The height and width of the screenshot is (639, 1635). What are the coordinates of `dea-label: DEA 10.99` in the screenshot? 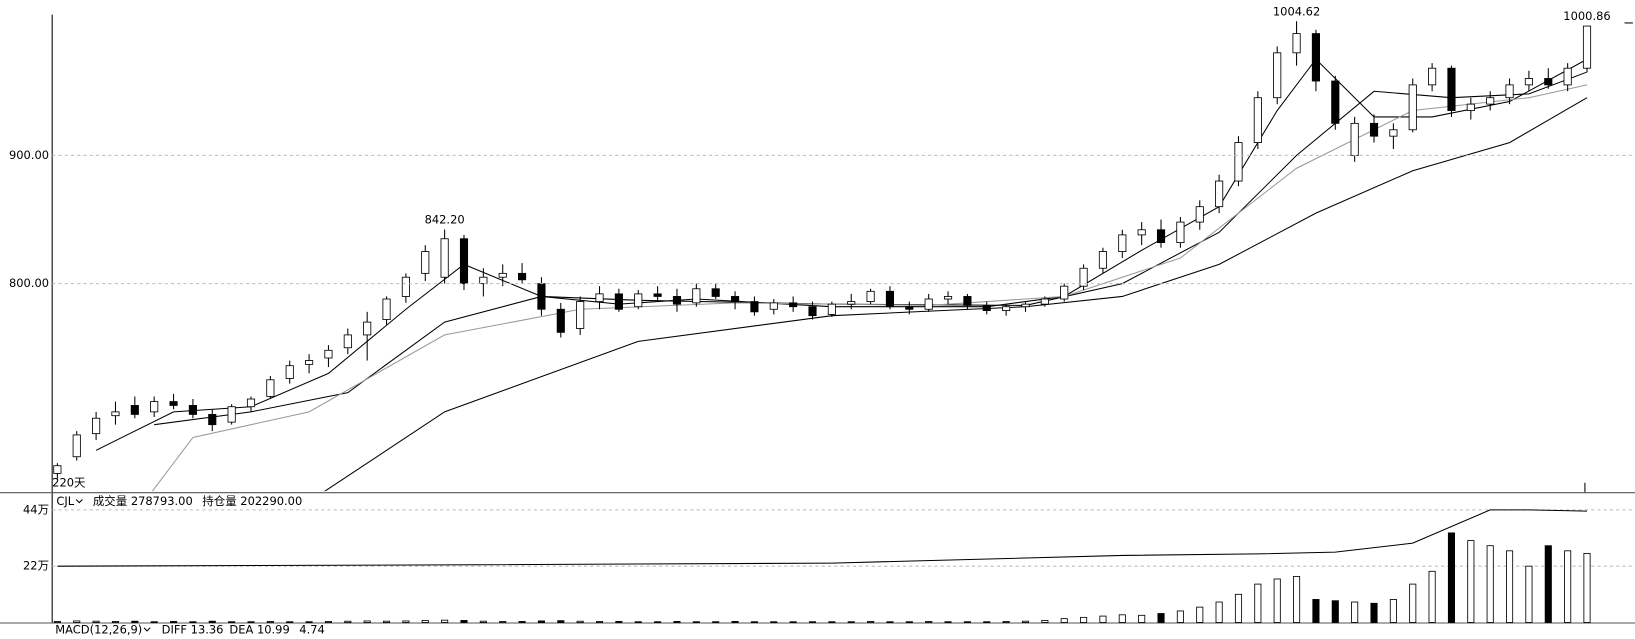 It's located at (259, 628).